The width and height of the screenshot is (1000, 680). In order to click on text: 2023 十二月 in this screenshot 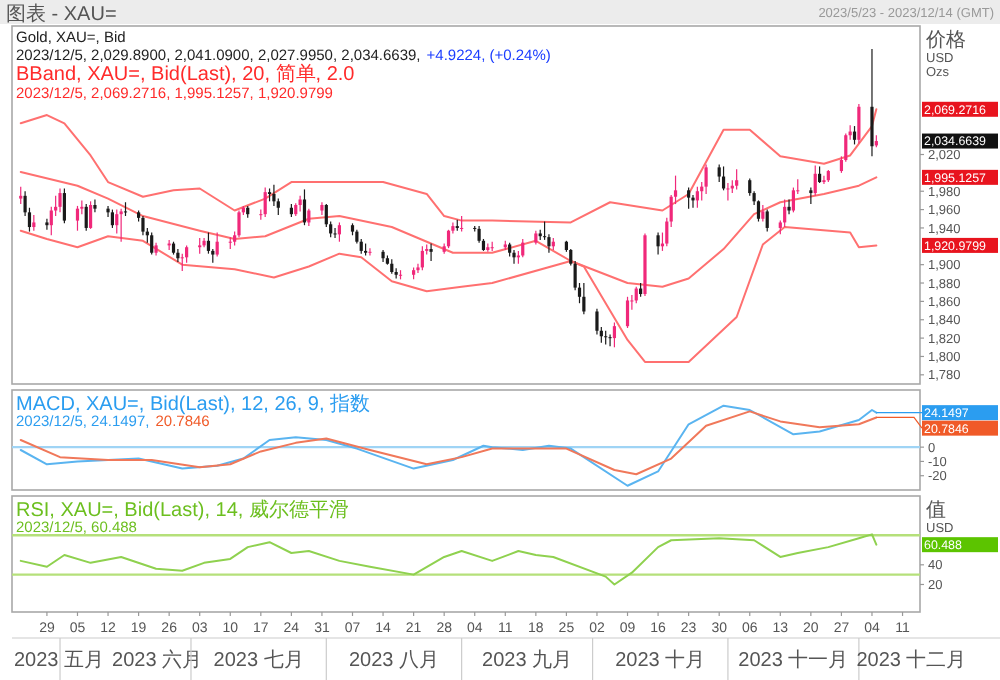, I will do `click(911, 660)`.